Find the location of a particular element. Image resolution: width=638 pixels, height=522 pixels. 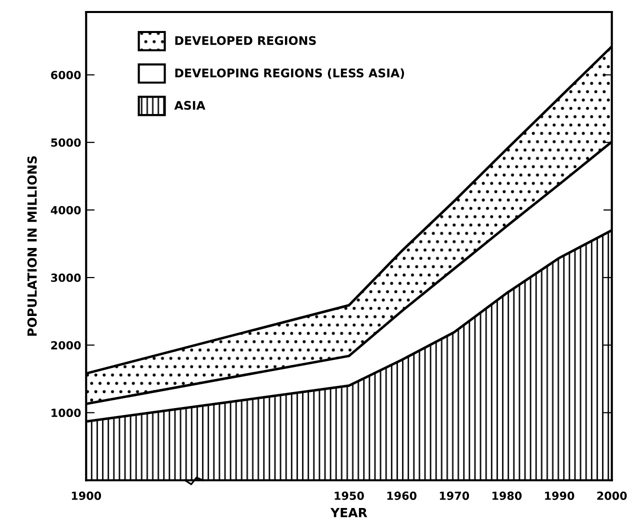

x-tick-label: 1970 is located at coordinates (455, 496).